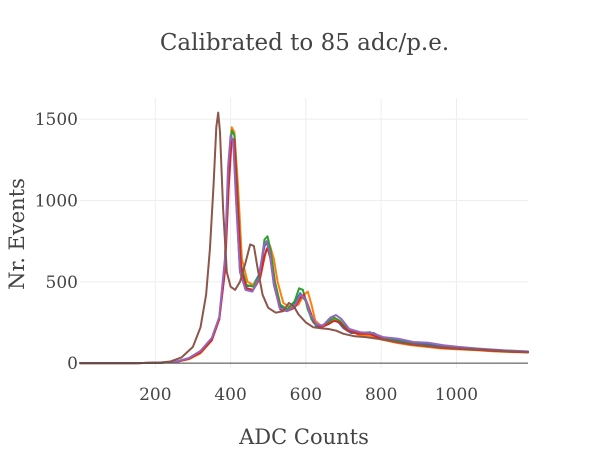 This screenshot has height=450, width=609. I want to click on chart-title: Calibrated to 85 adc/p.e., so click(304, 43).